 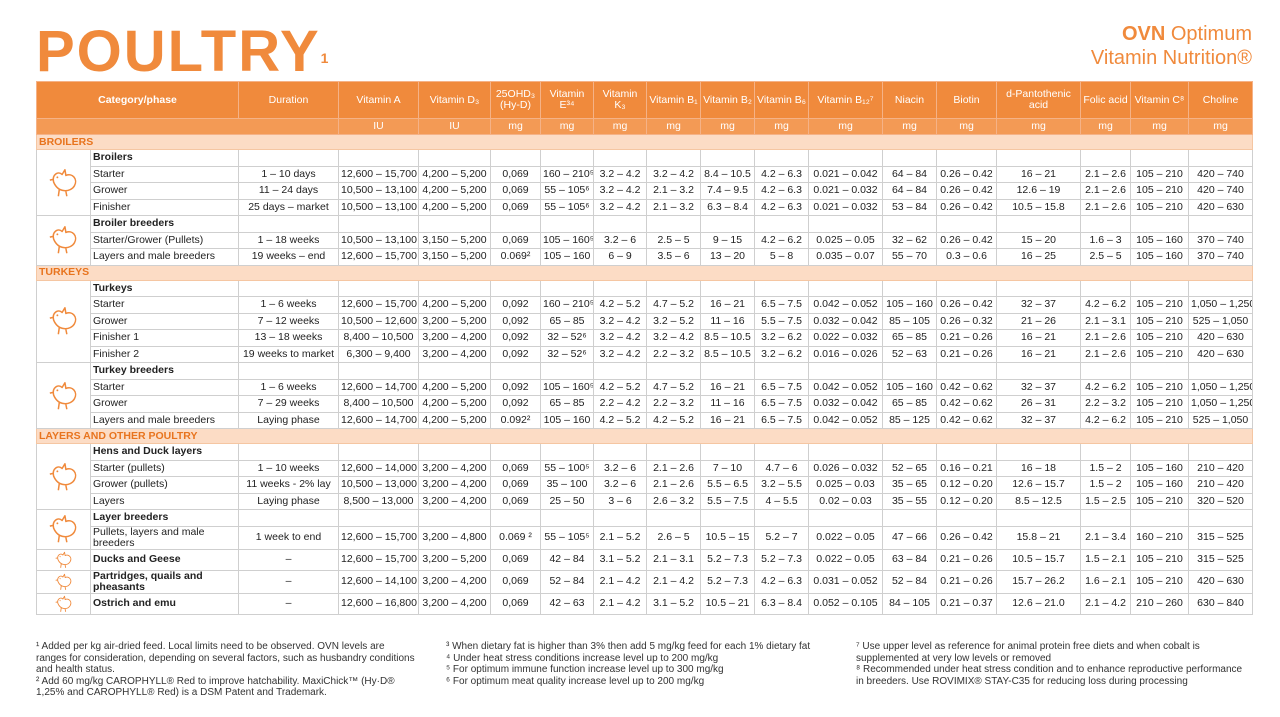 I want to click on bird-icon, so click(x=62, y=529).